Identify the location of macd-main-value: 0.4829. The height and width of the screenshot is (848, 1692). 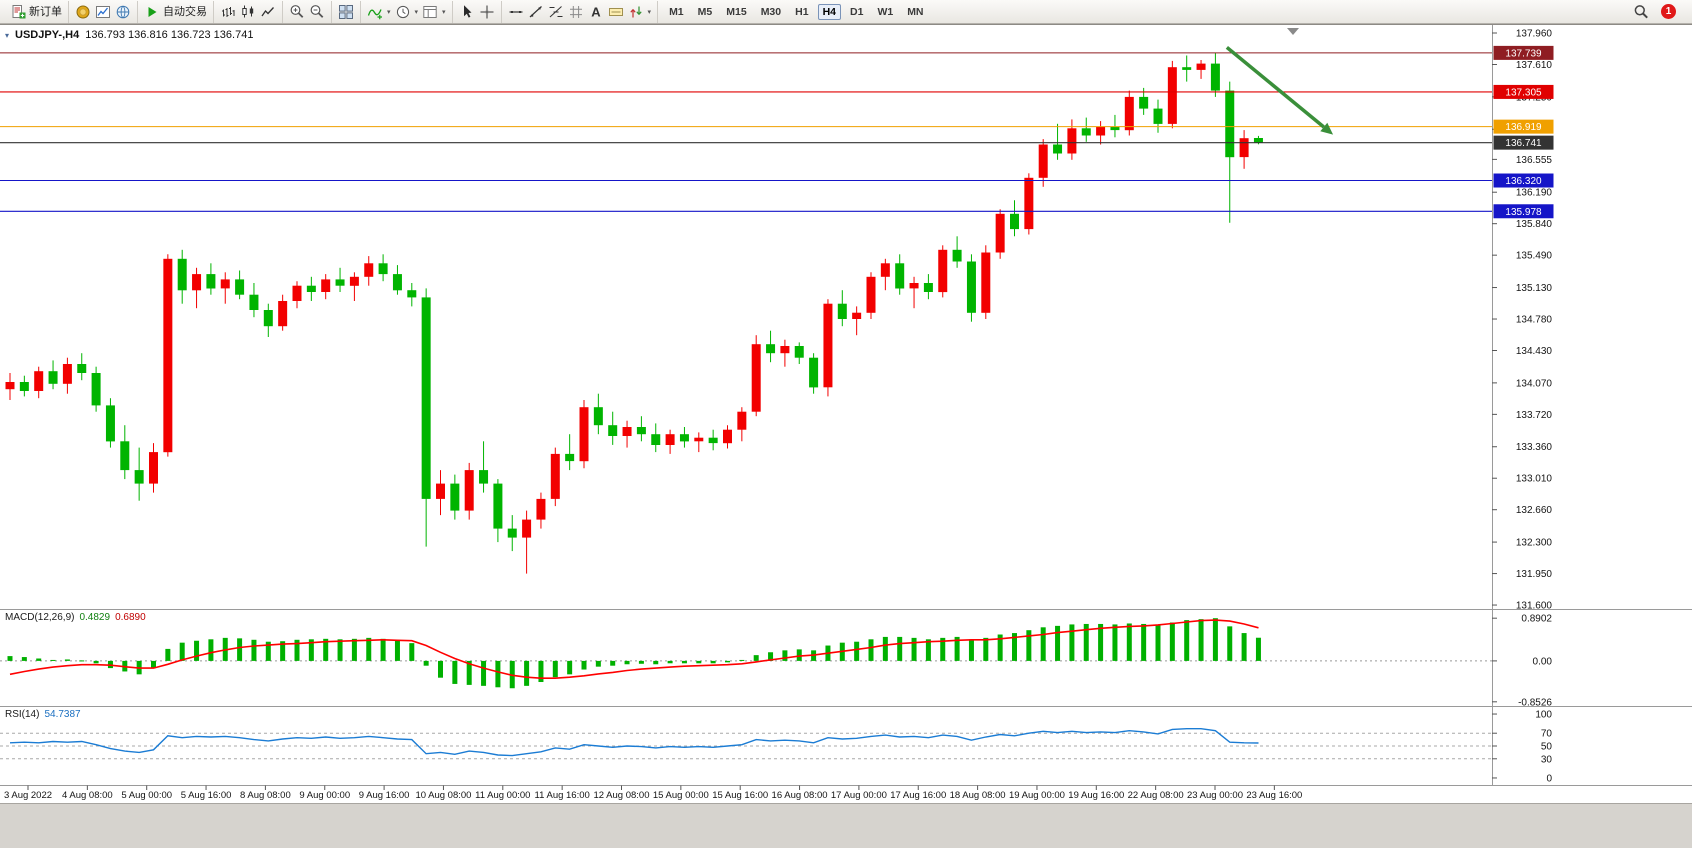
(95, 617).